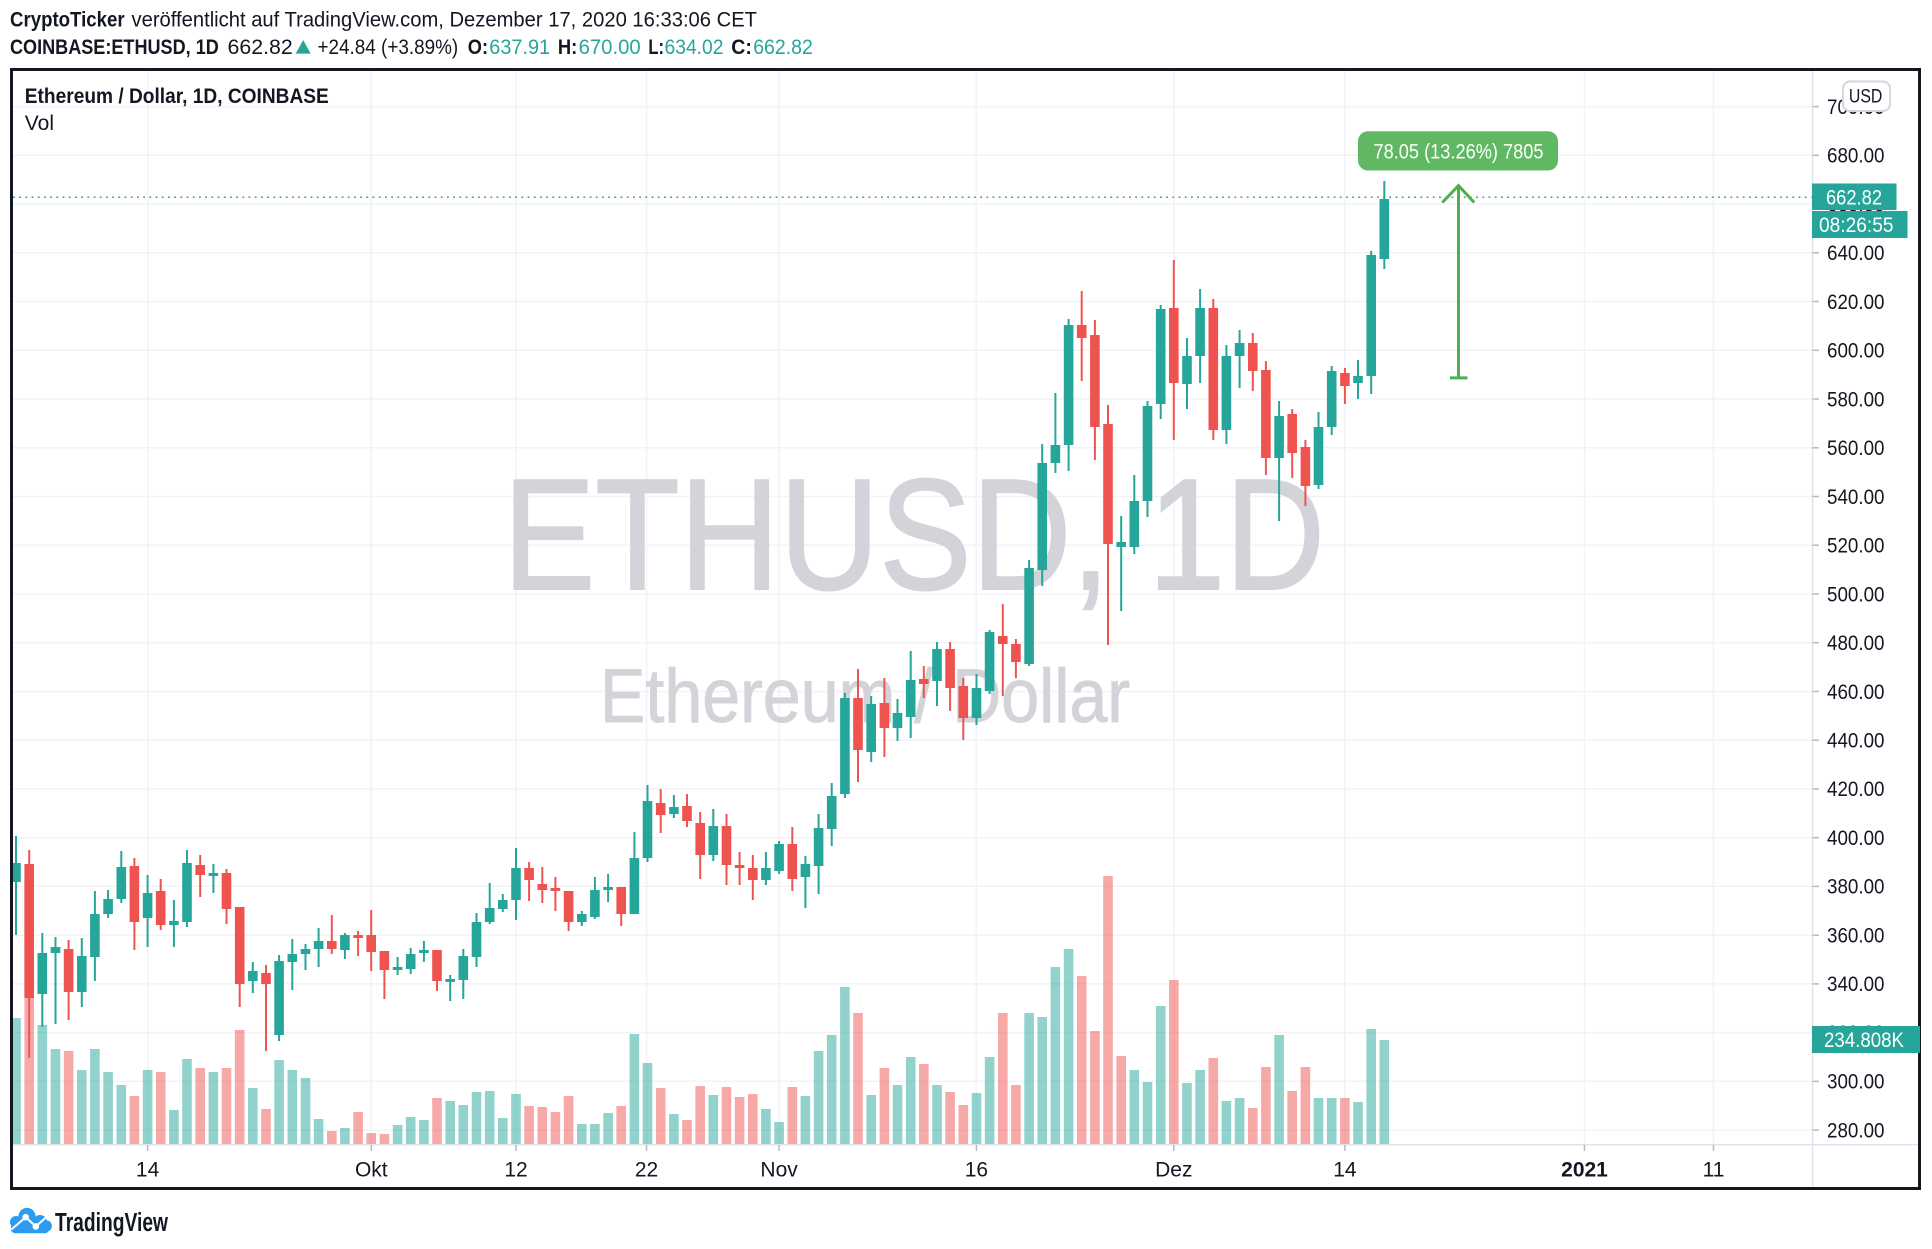 This screenshot has width=1932, height=1249. Describe the element at coordinates (1856, 546) in the screenshot. I see `svg-text: 520.00` at that location.